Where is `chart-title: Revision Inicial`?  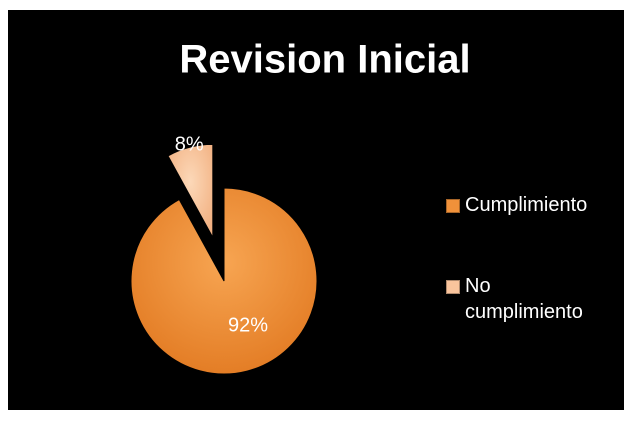 chart-title: Revision Inicial is located at coordinates (324, 60).